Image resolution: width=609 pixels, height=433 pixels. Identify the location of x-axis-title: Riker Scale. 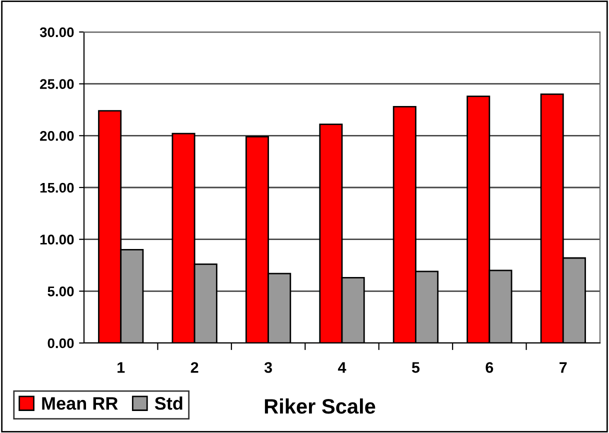
(320, 406).